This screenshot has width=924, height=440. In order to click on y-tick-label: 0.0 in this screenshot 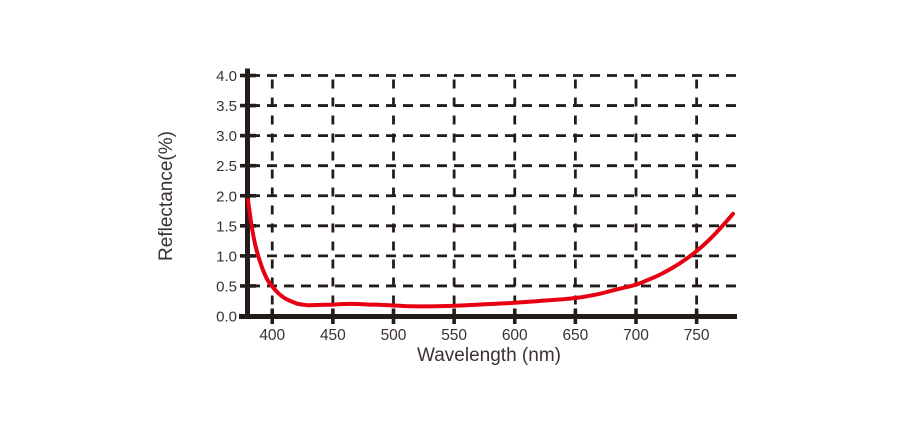, I will do `click(226, 317)`.